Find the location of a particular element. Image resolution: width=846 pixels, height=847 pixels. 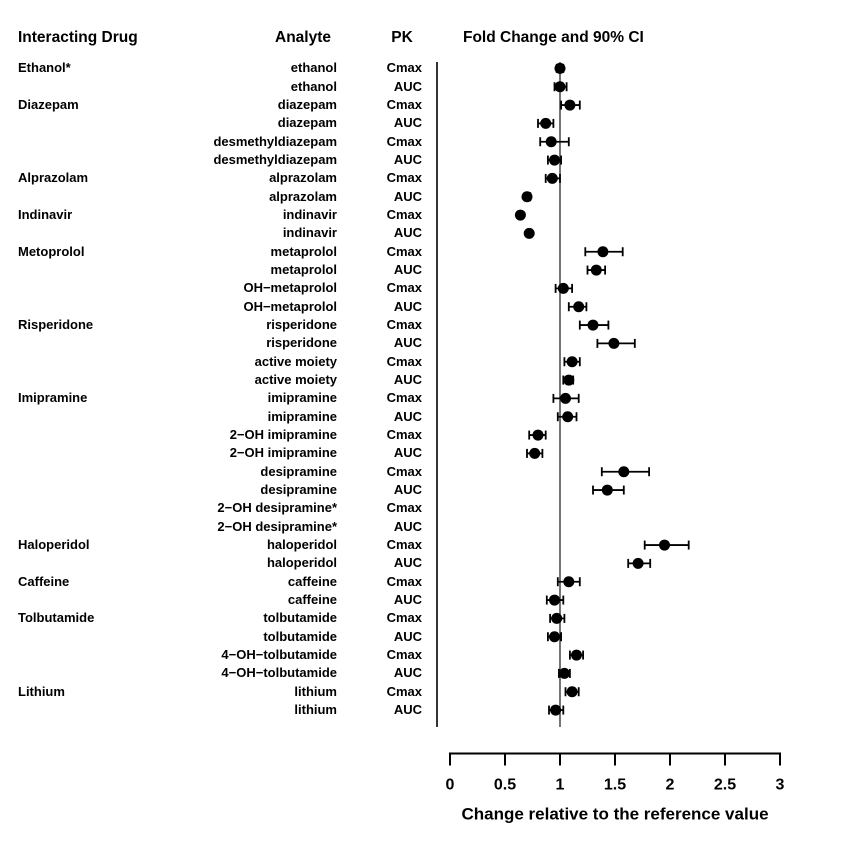

row-drug-label: Alprazolam is located at coordinates (53, 178).